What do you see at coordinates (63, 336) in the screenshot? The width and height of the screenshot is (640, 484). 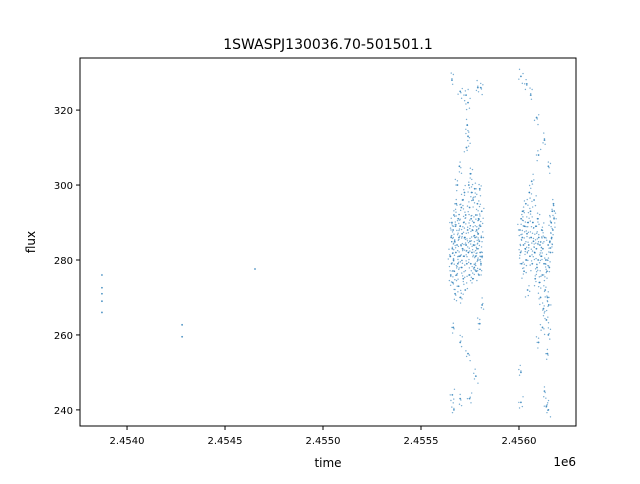 I see `y-tick-label: 260` at bounding box center [63, 336].